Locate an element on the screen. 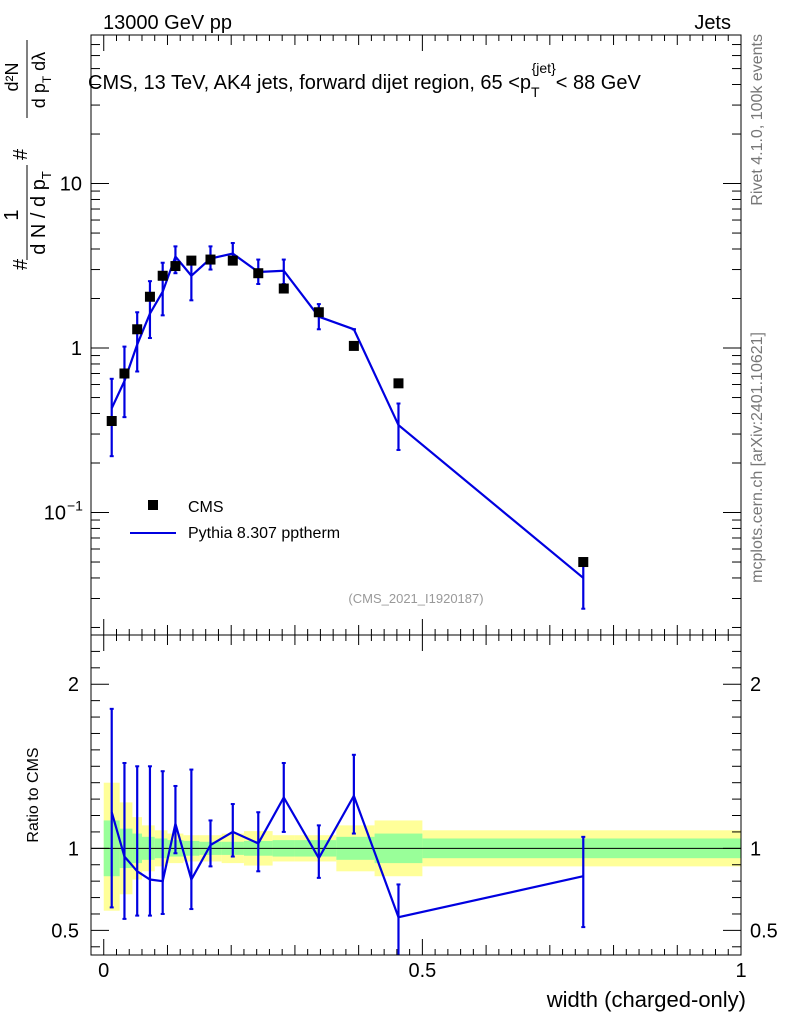 The height and width of the screenshot is (1024, 786). plot-title-sup: {jet} is located at coordinates (544, 68).